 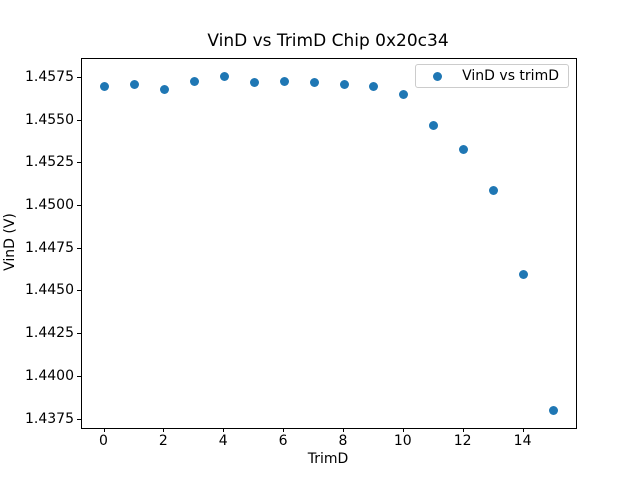 I want to click on x-tick-label: 10, so click(x=402, y=441).